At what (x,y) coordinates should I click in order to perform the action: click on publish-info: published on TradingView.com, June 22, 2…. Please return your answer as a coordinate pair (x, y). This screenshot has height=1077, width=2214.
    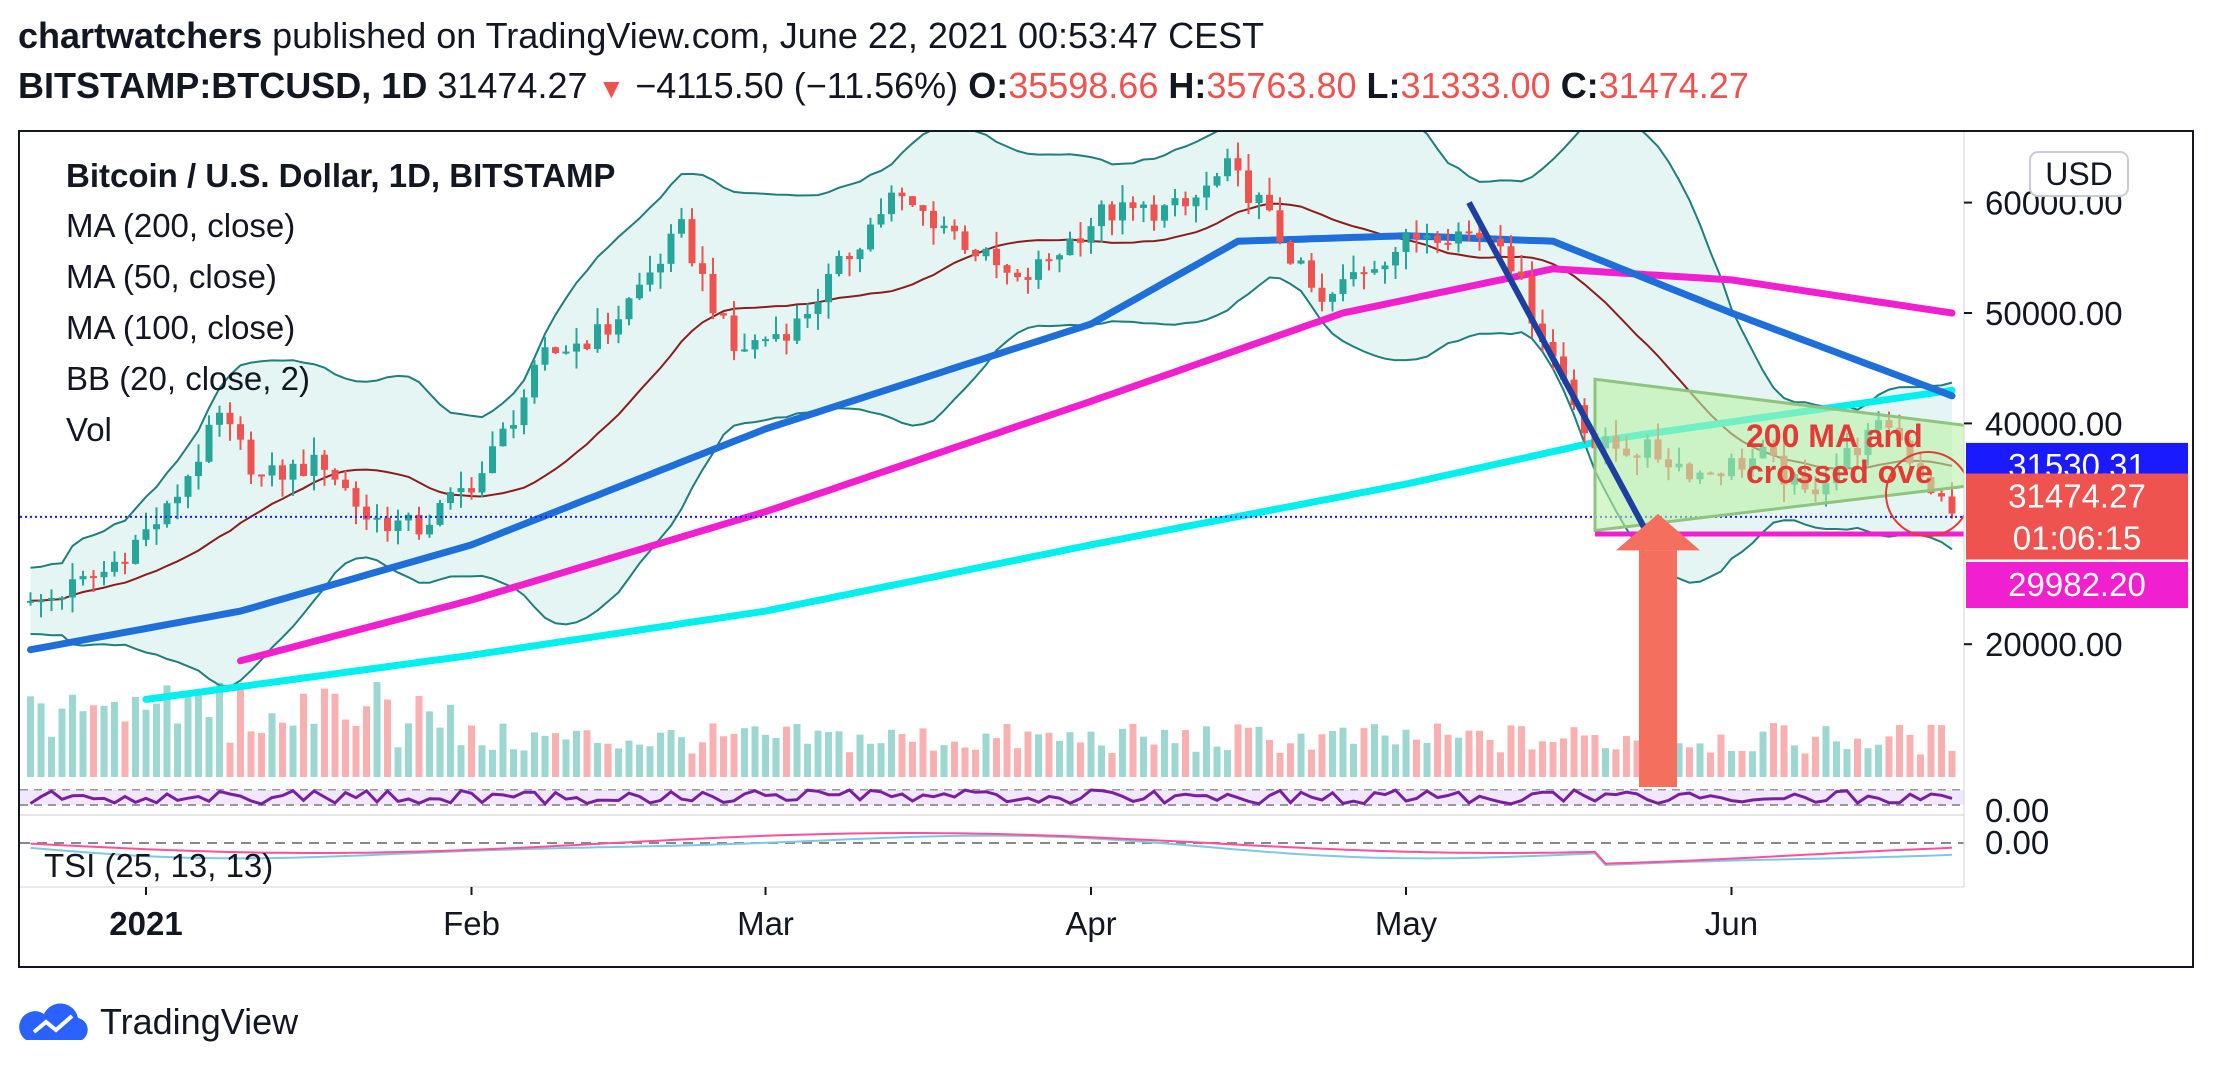
    Looking at the image, I should click on (768, 35).